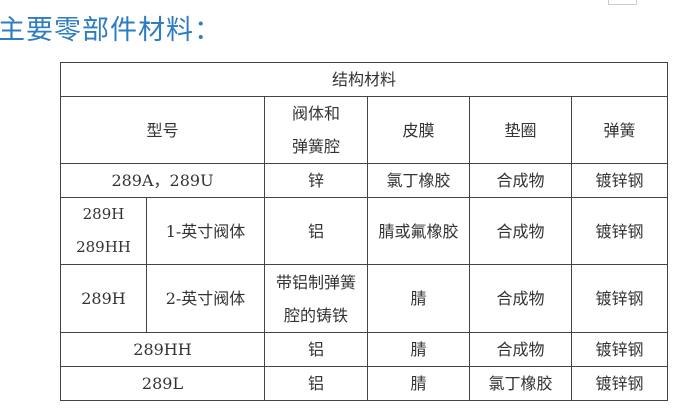 Image resolution: width=679 pixels, height=414 pixels. Describe the element at coordinates (162, 180) in the screenshot. I see `cell-model: 289A，289U` at that location.